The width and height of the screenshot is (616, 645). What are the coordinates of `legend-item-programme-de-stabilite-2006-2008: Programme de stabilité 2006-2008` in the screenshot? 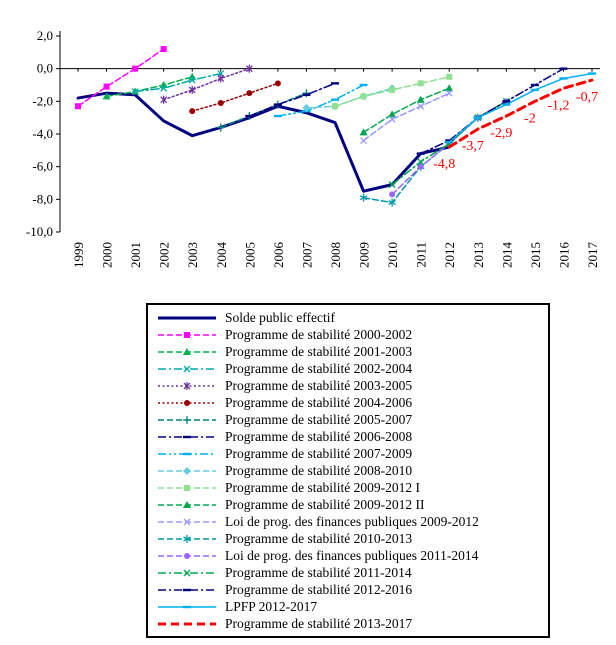 It's located at (348, 436).